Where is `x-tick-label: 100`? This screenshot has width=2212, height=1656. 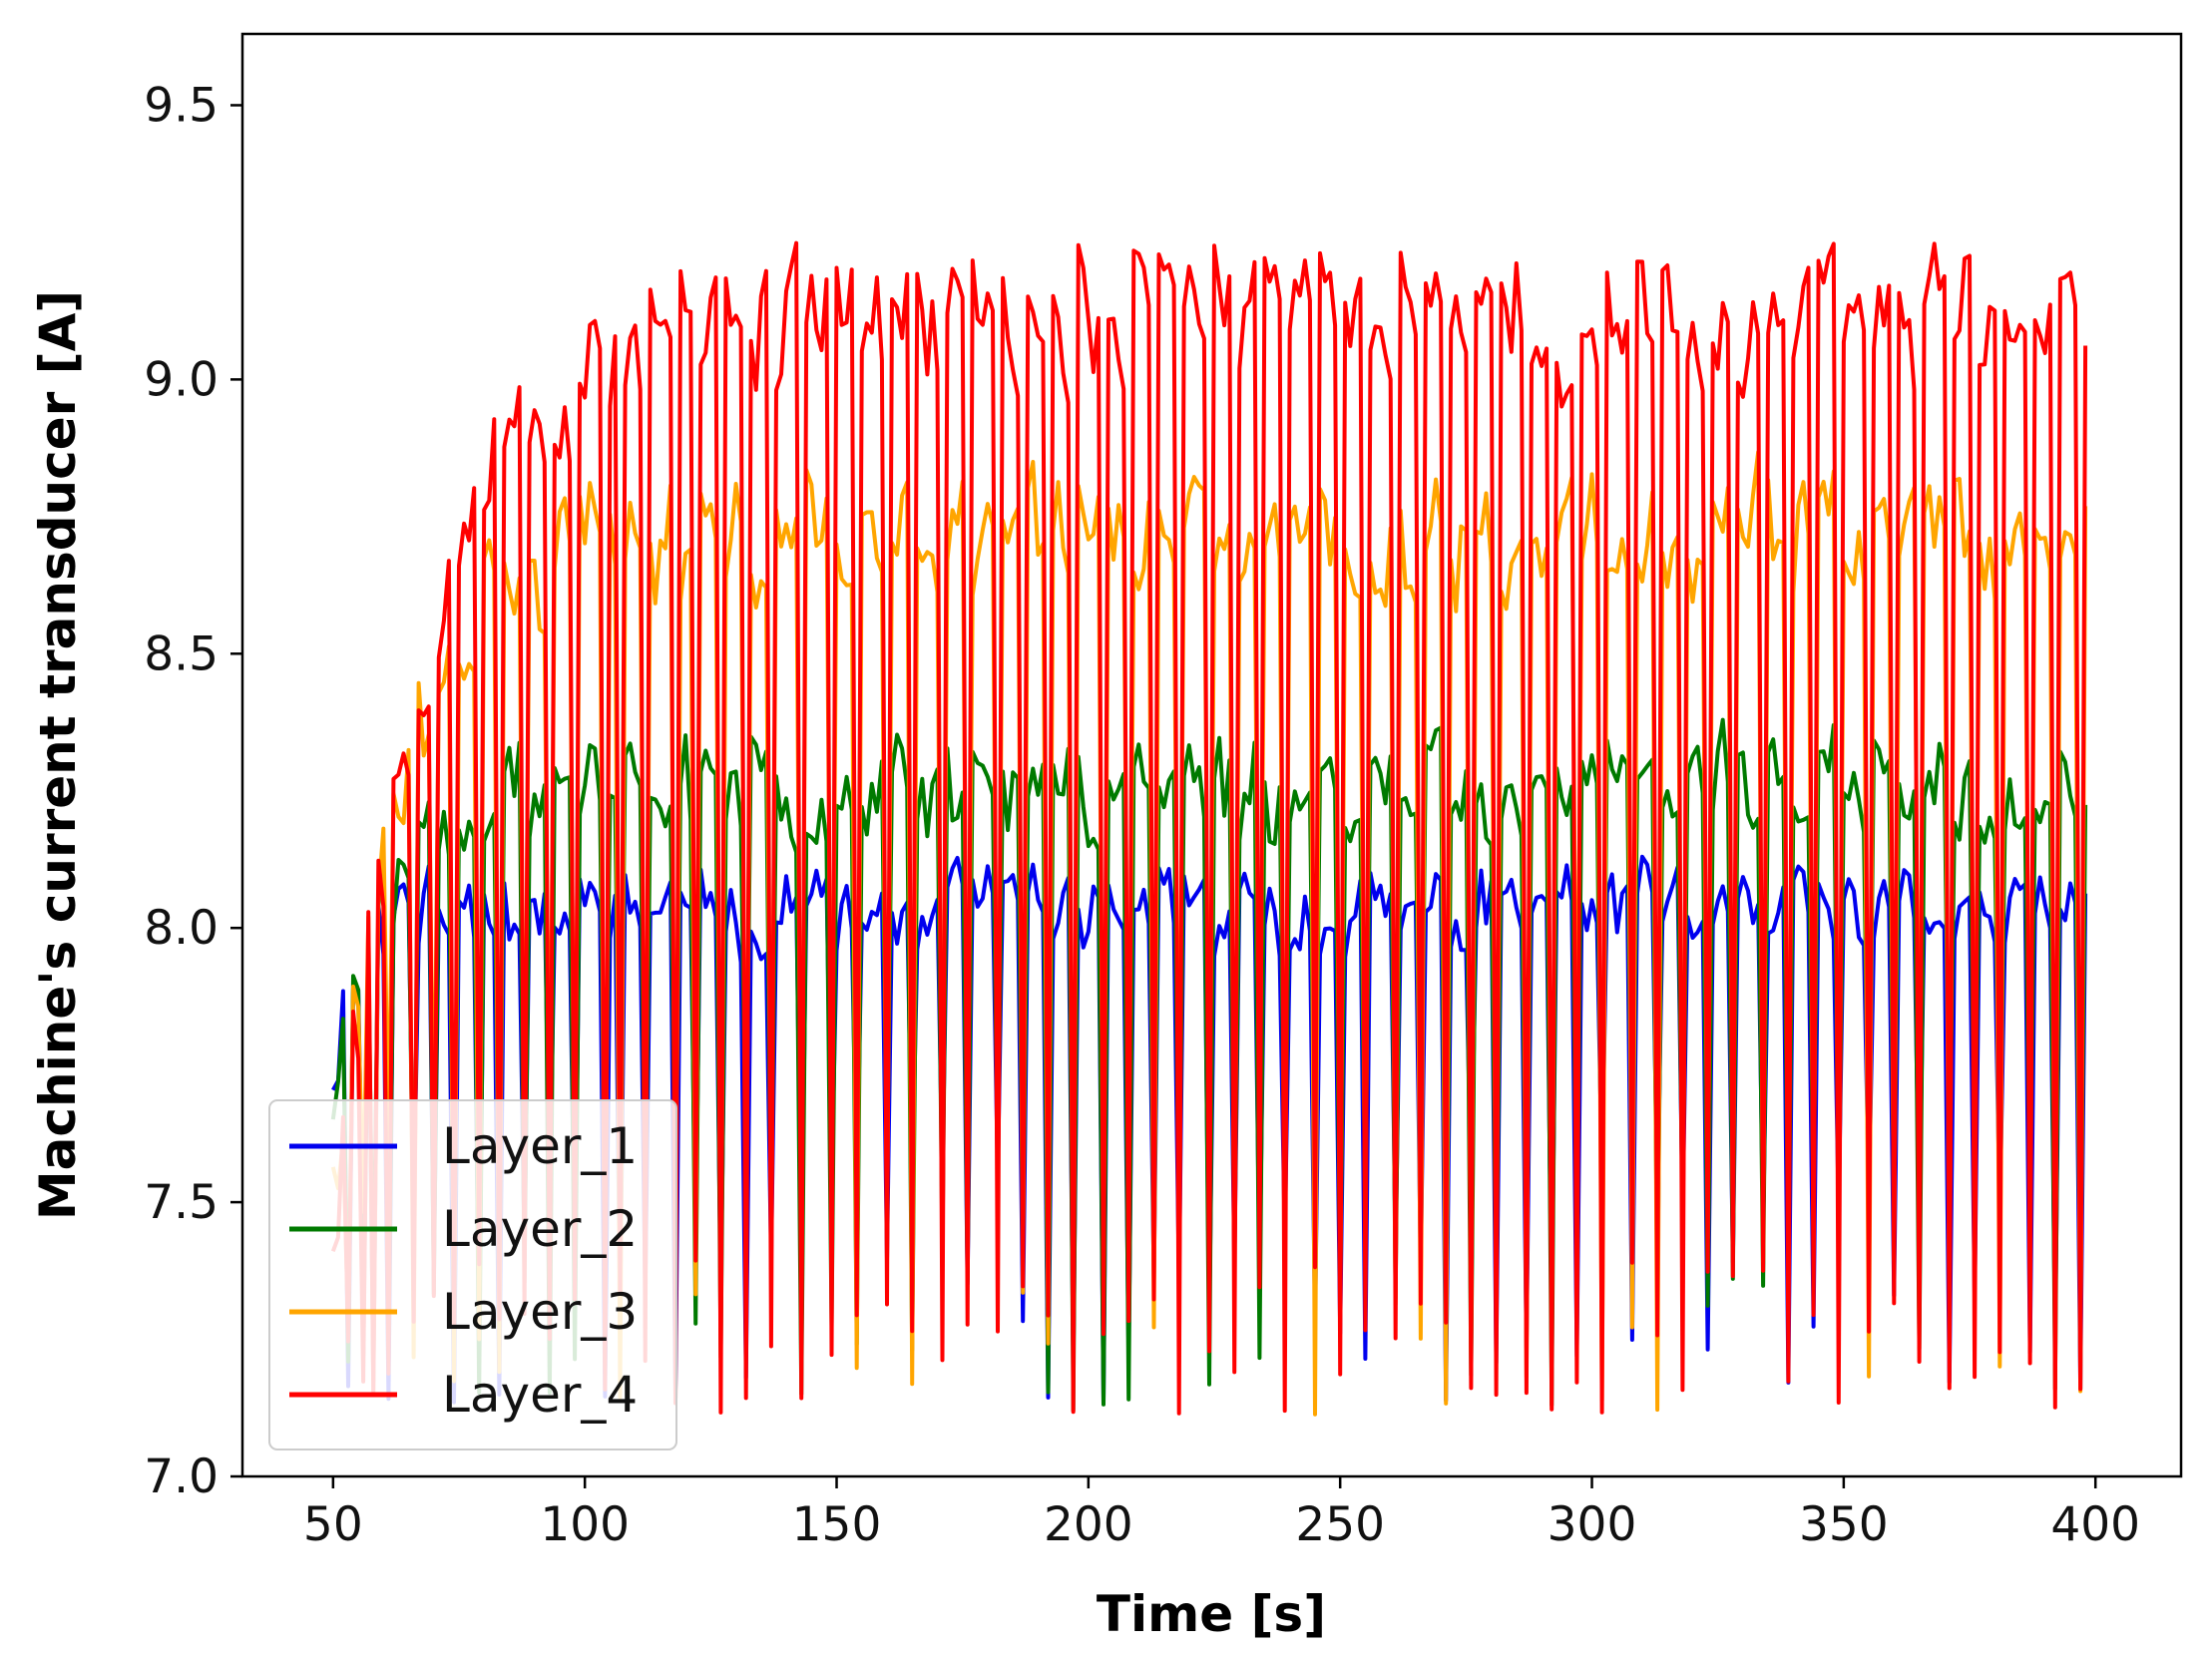 x-tick-label: 100 is located at coordinates (585, 1524).